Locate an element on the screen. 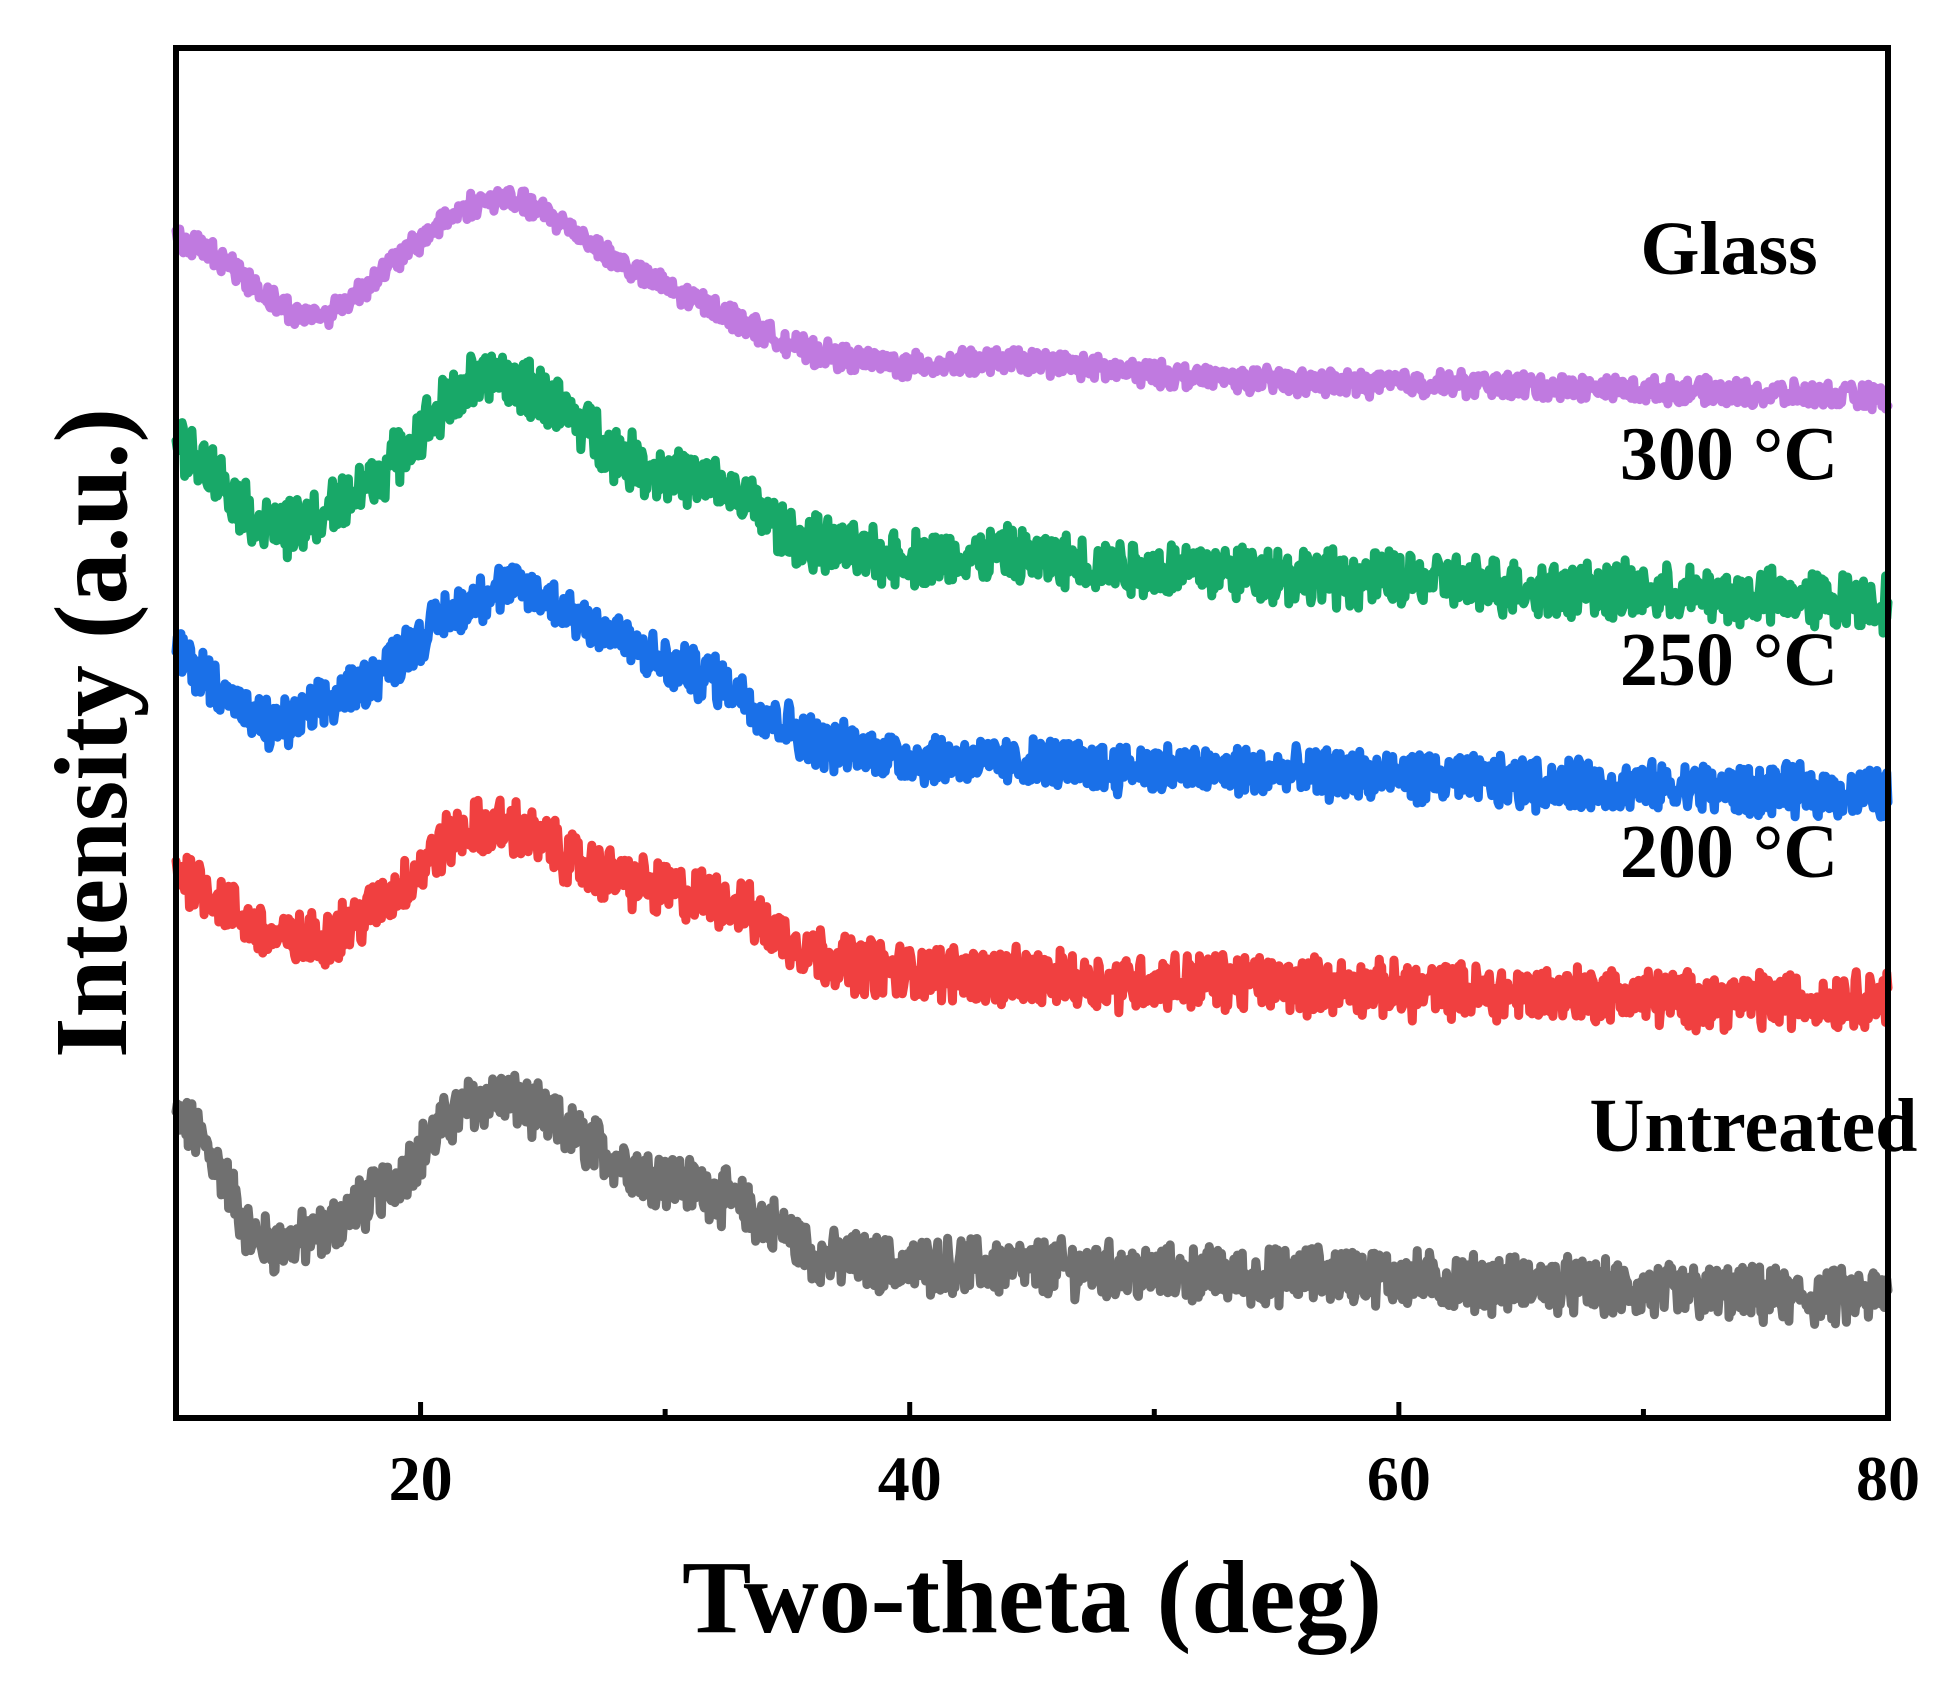 The image size is (1958, 1693). label-layer: Glass 300 °C 250 °C 200 °C Untreated is located at coordinates (1754, 687).